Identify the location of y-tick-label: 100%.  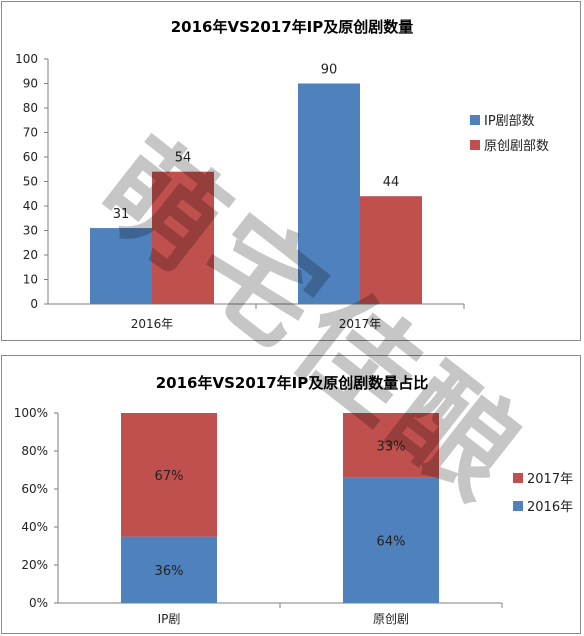
(31, 413).